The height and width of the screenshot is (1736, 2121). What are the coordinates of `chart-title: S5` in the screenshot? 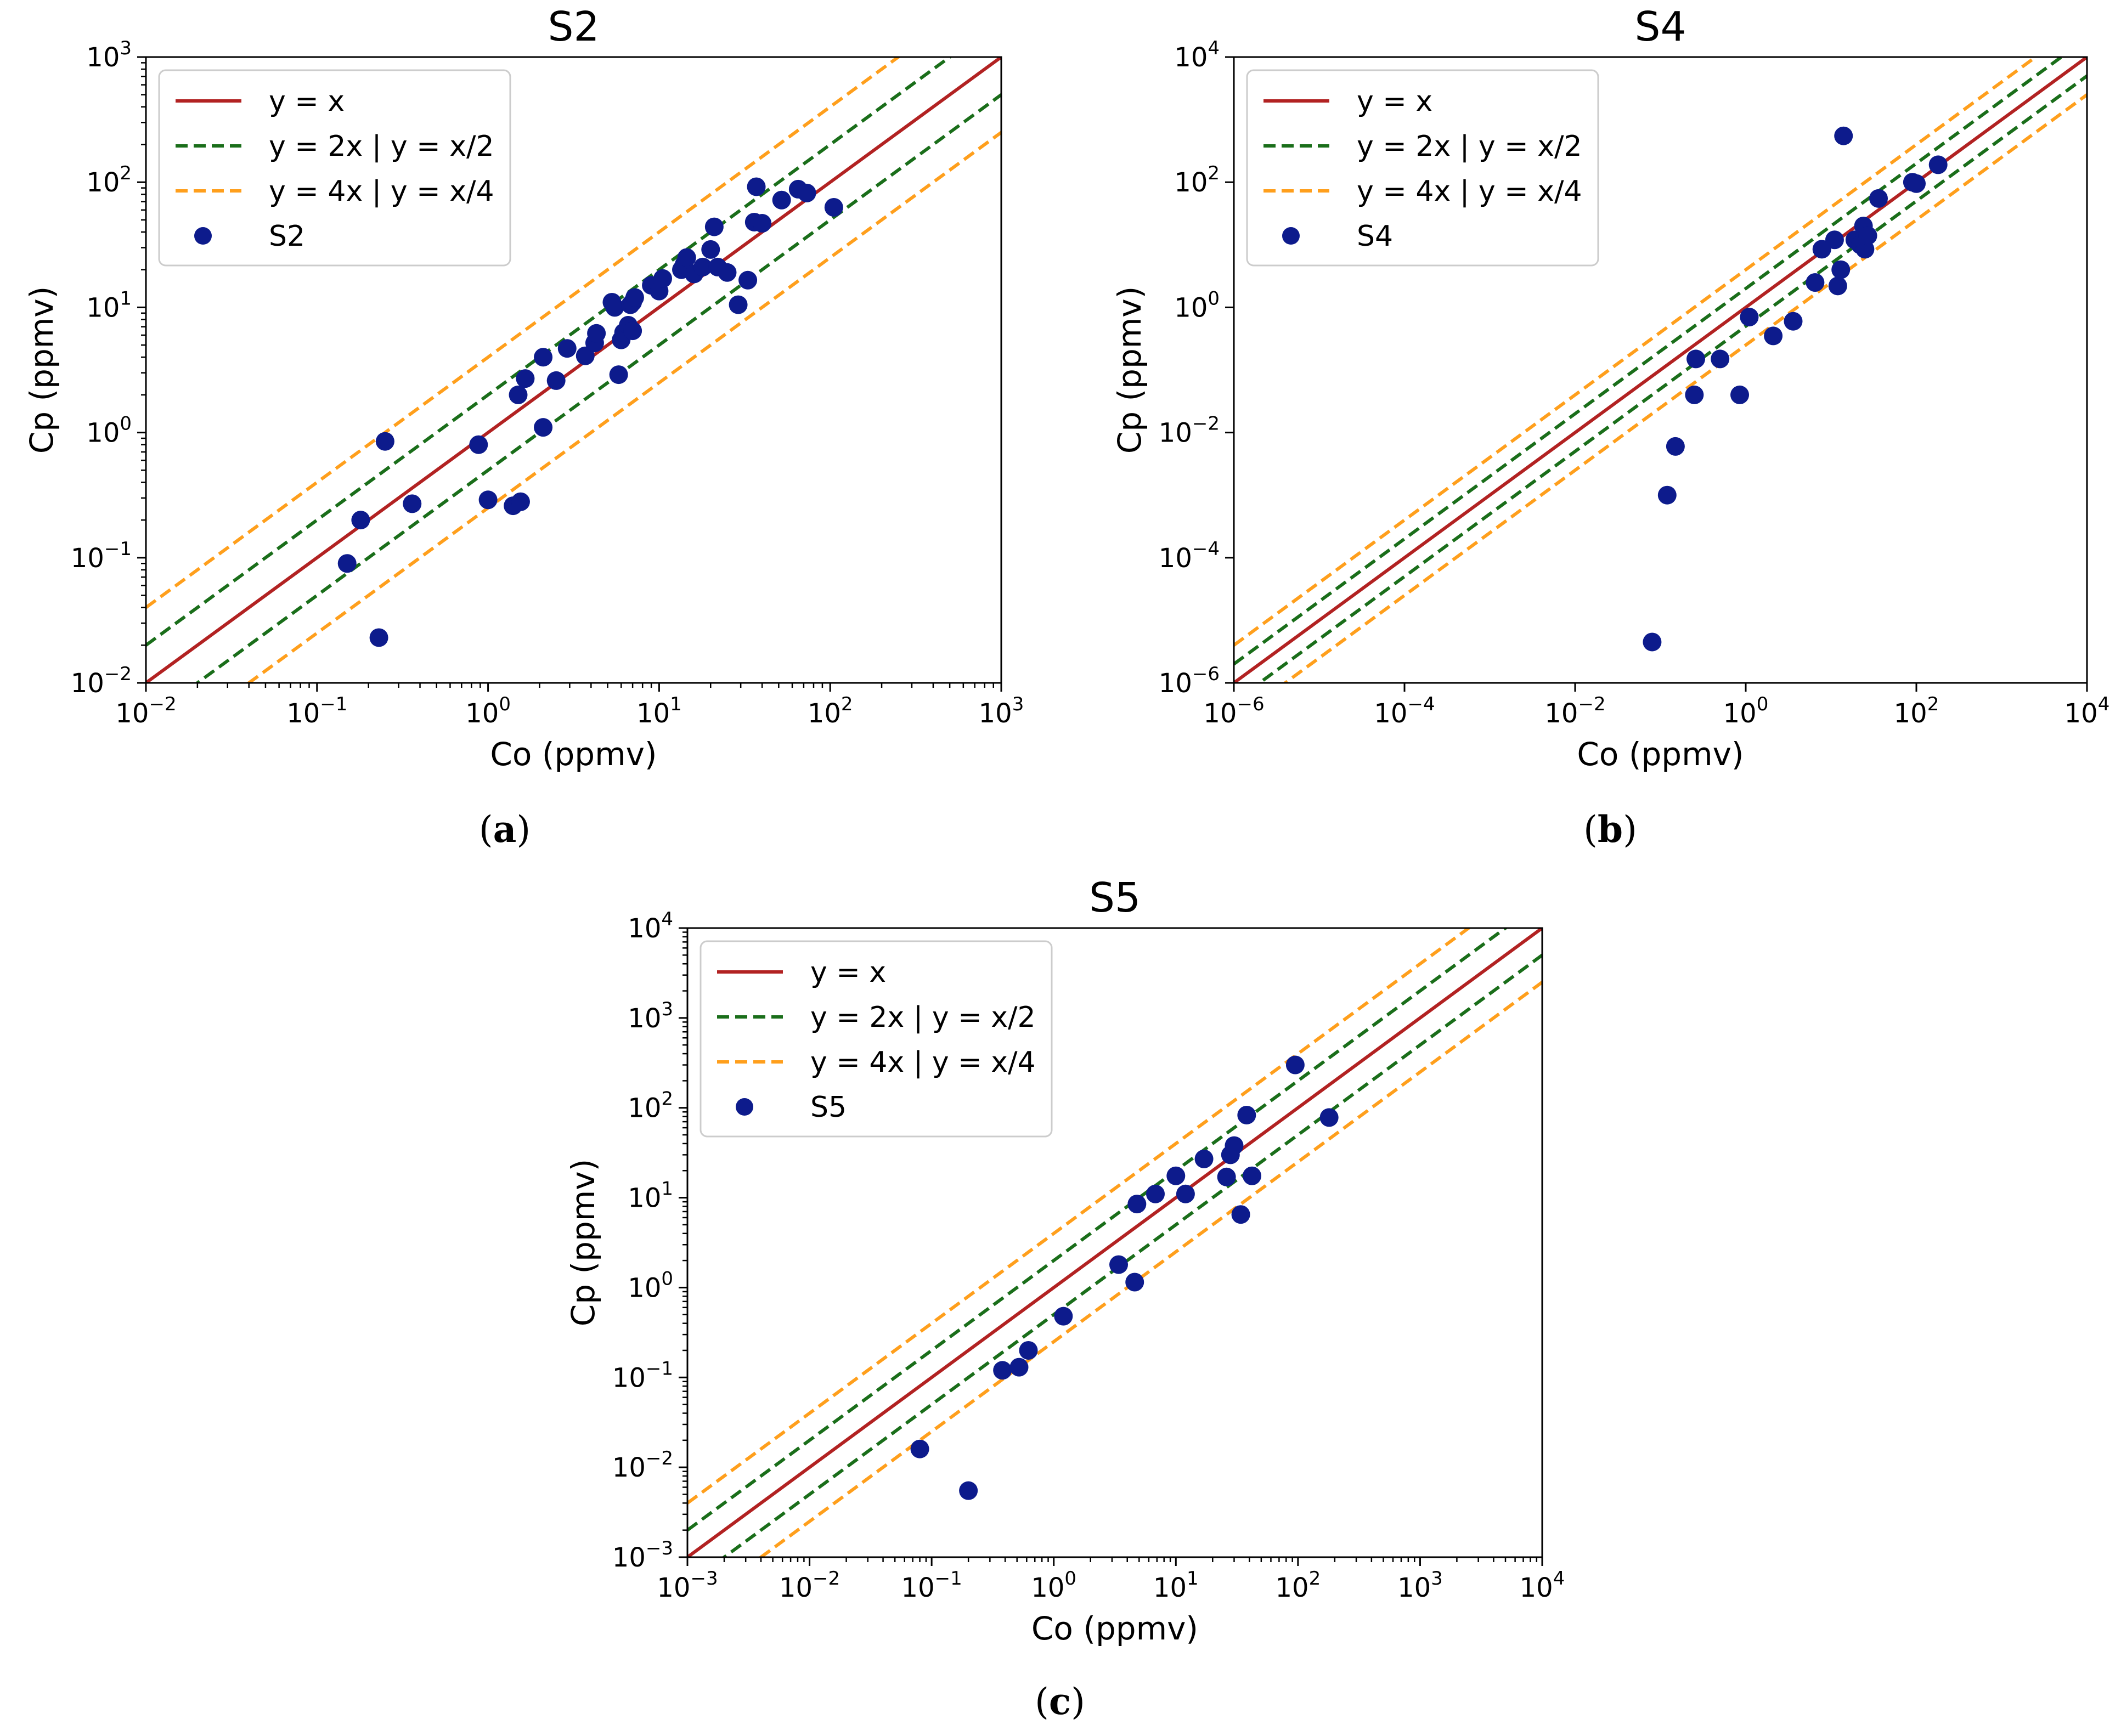 It's located at (1115, 897).